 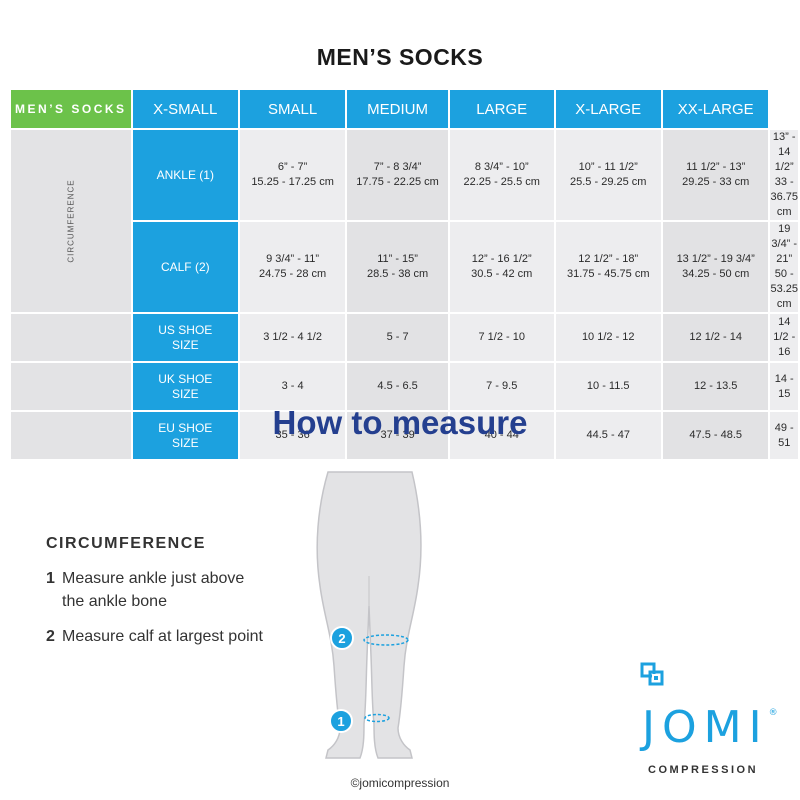 What do you see at coordinates (397, 267) in the screenshot?
I see `size-value-cell: 11” - 15” 28.5 - 38 cm` at bounding box center [397, 267].